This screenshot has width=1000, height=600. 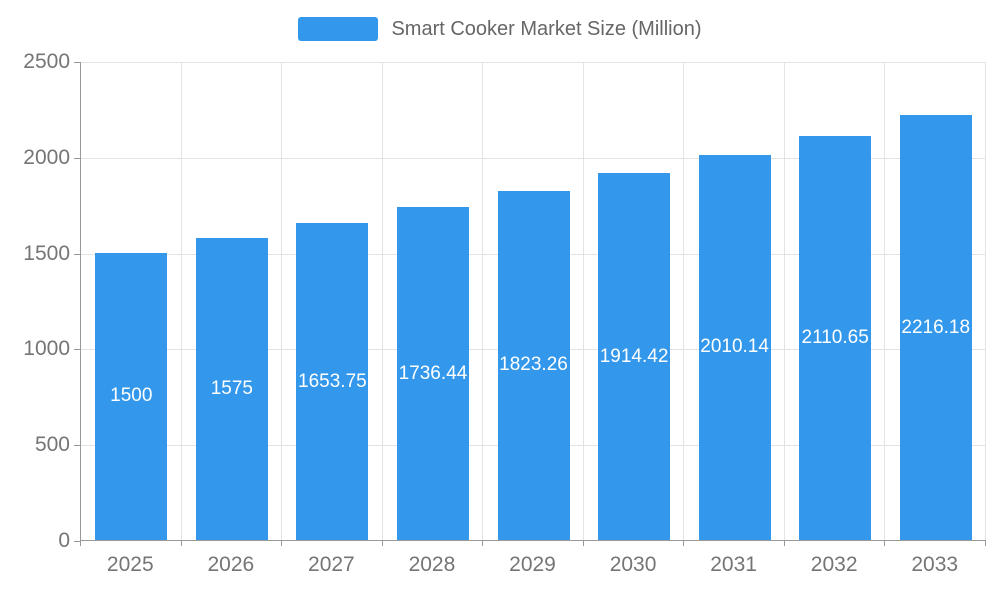 I want to click on bar-value-label: 1736.44, so click(x=433, y=373).